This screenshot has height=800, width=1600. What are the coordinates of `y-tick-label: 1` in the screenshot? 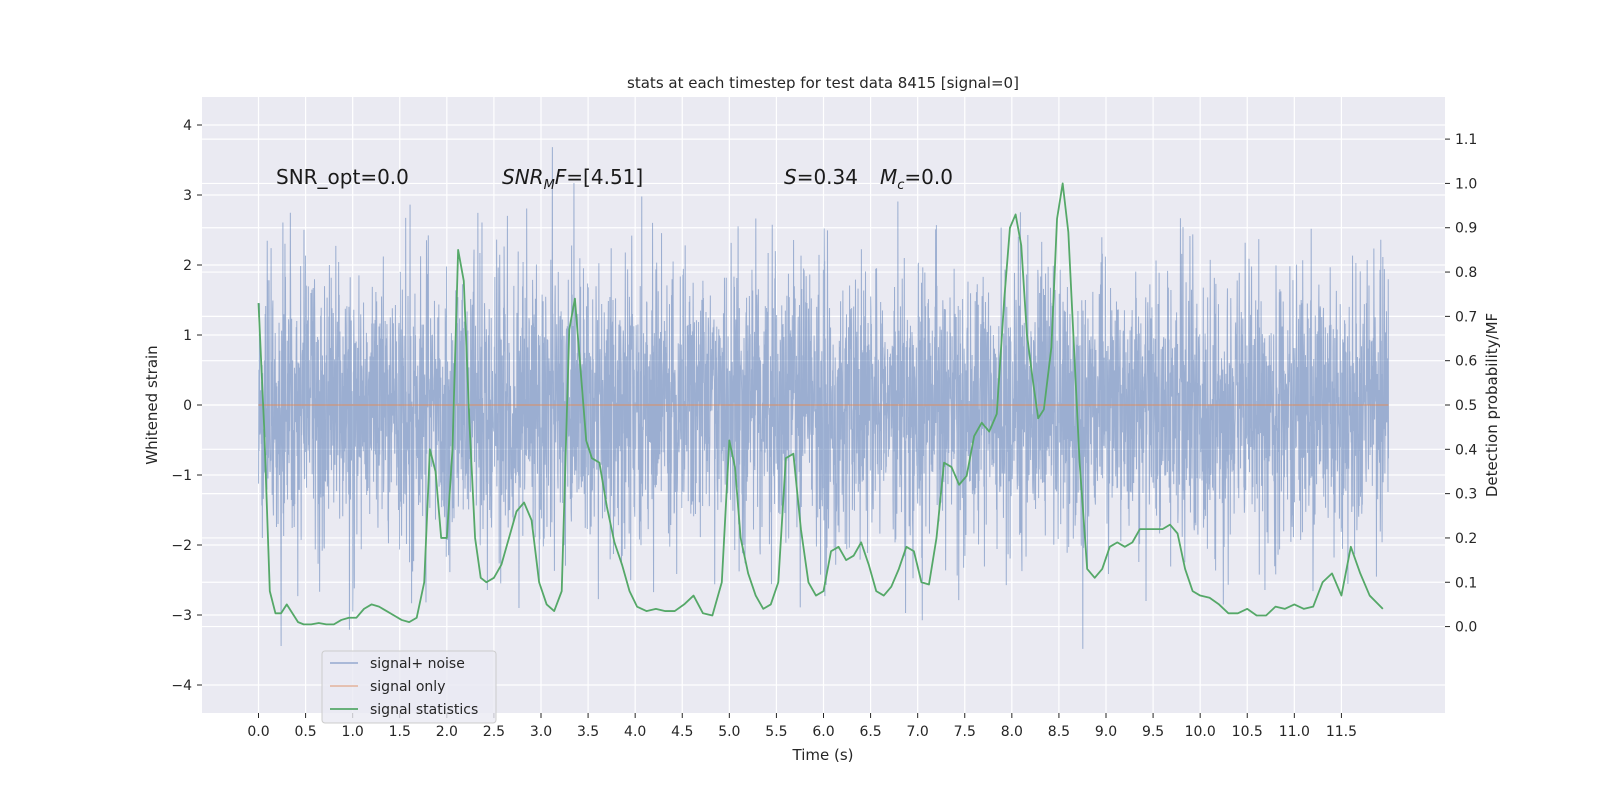 It's located at (187, 336).